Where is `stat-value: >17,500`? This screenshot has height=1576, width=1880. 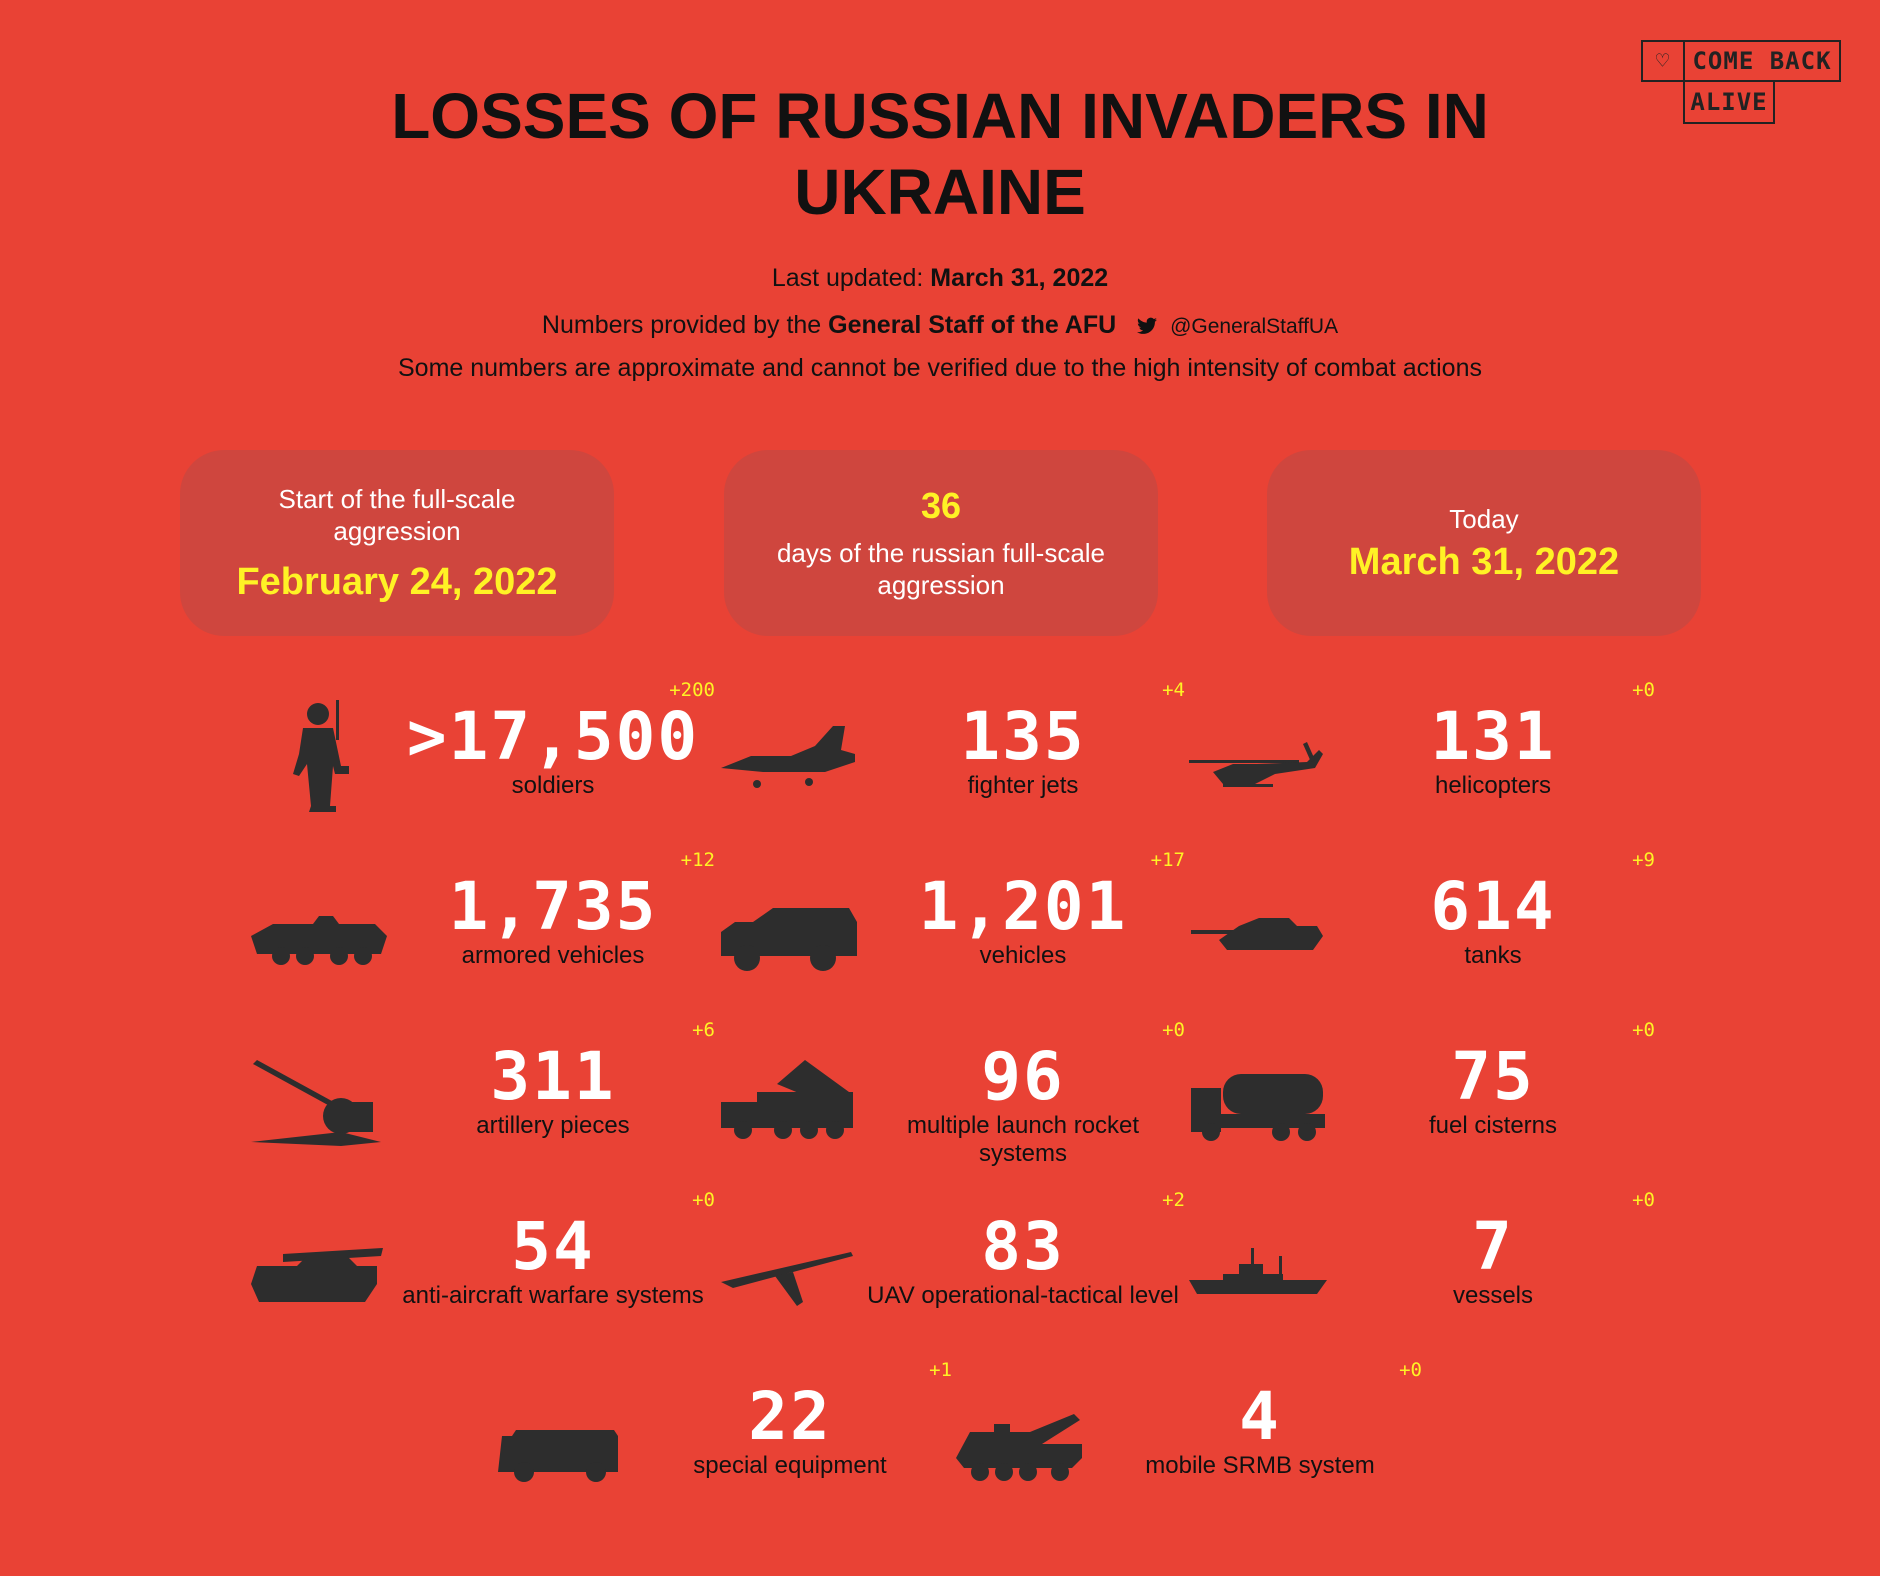 stat-value: >17,500 is located at coordinates (553, 736).